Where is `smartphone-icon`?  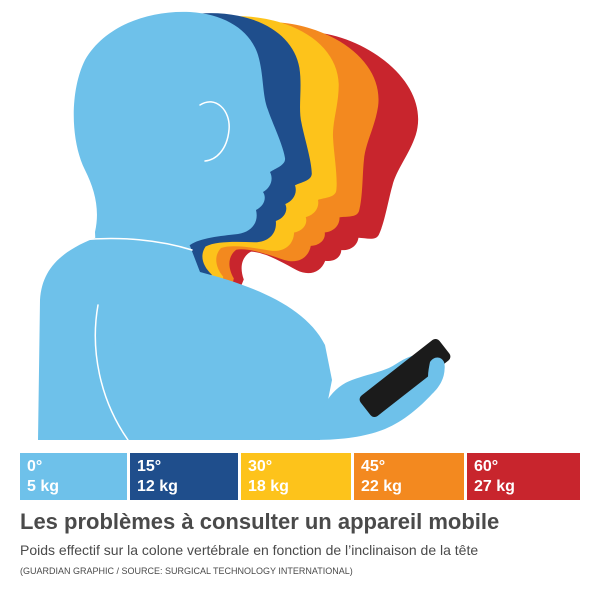
smartphone-icon is located at coordinates (405, 378).